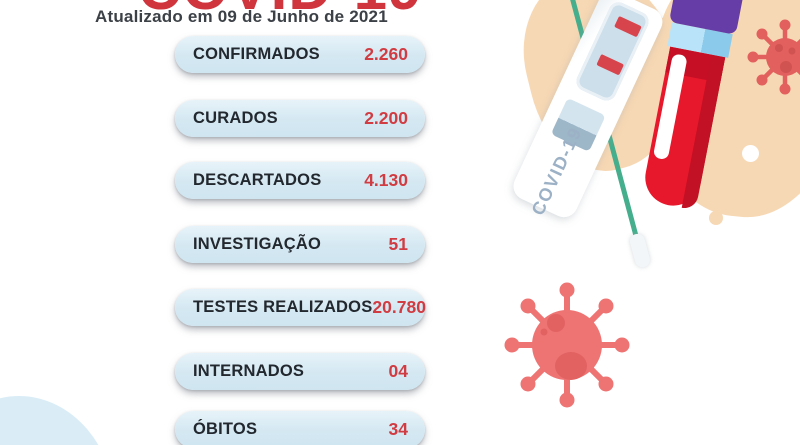 The height and width of the screenshot is (445, 800). I want to click on peach-dot, so click(716, 218).